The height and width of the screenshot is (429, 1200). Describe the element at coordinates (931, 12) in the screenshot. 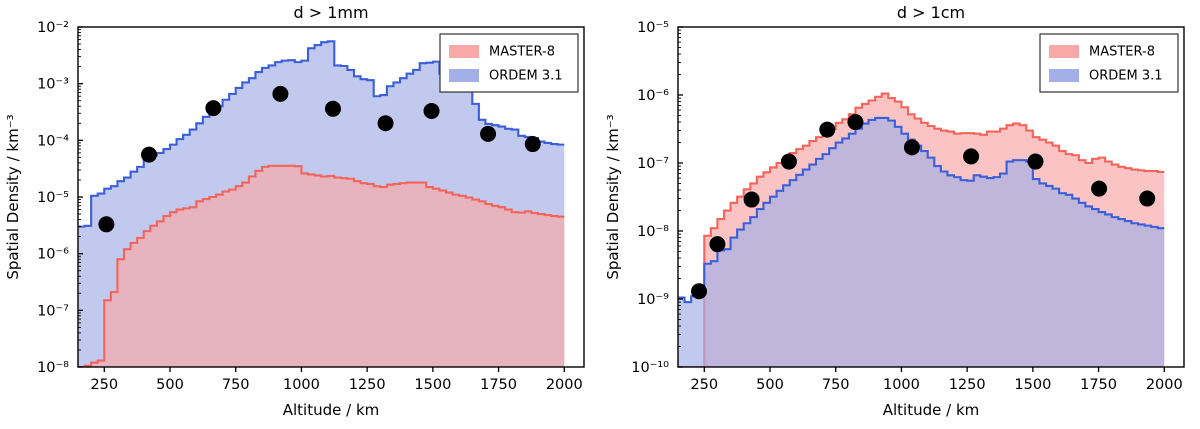

I see `panel-title: d > 1cm` at that location.